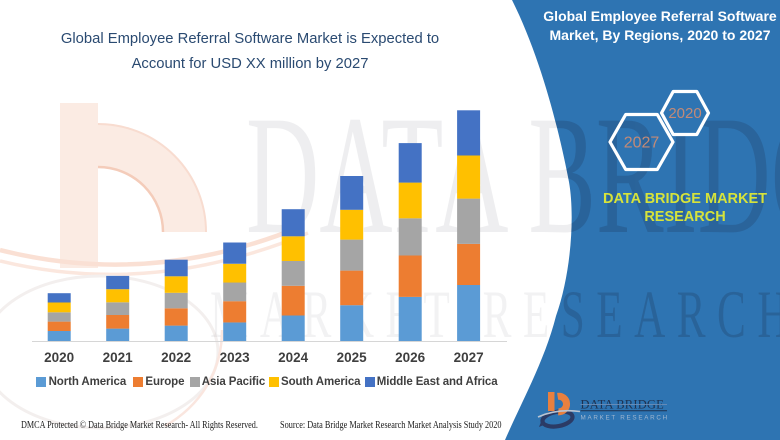 Image resolution: width=780 pixels, height=440 pixels. I want to click on svg-text: 2020, so click(684, 113).